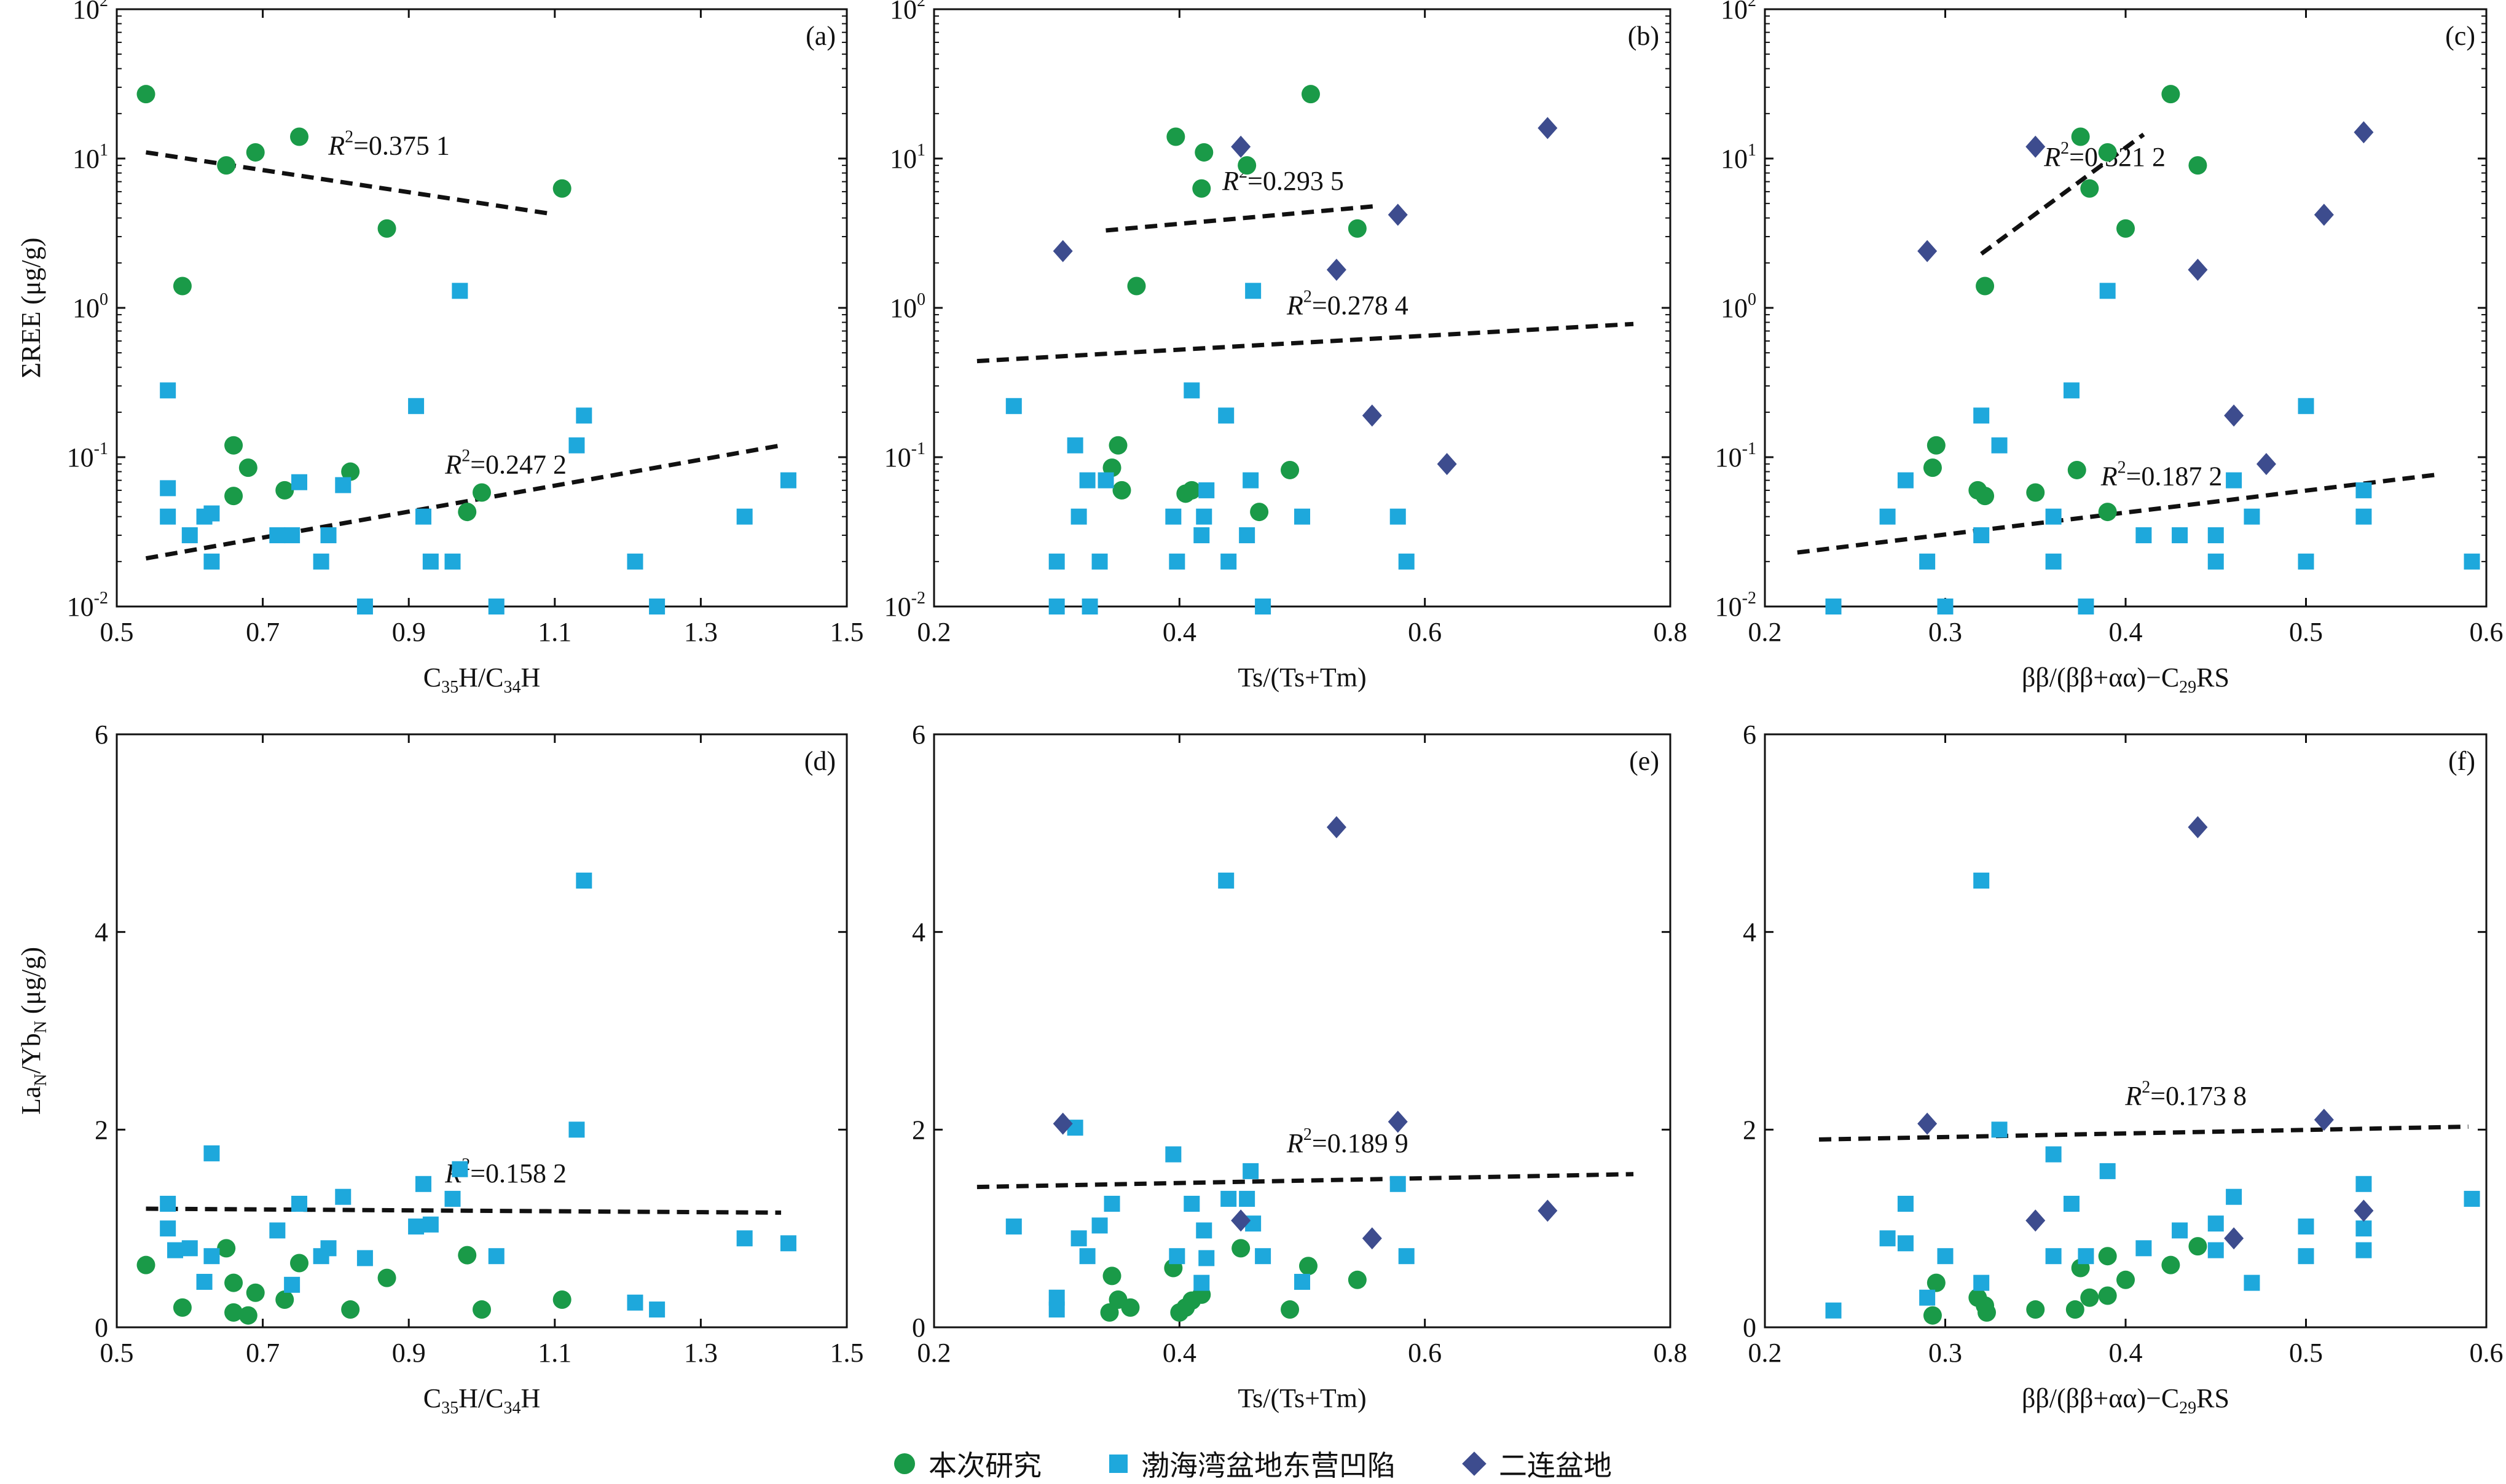 The height and width of the screenshot is (1484, 2506). What do you see at coordinates (2461, 761) in the screenshot?
I see `panel-label: (f)` at bounding box center [2461, 761].